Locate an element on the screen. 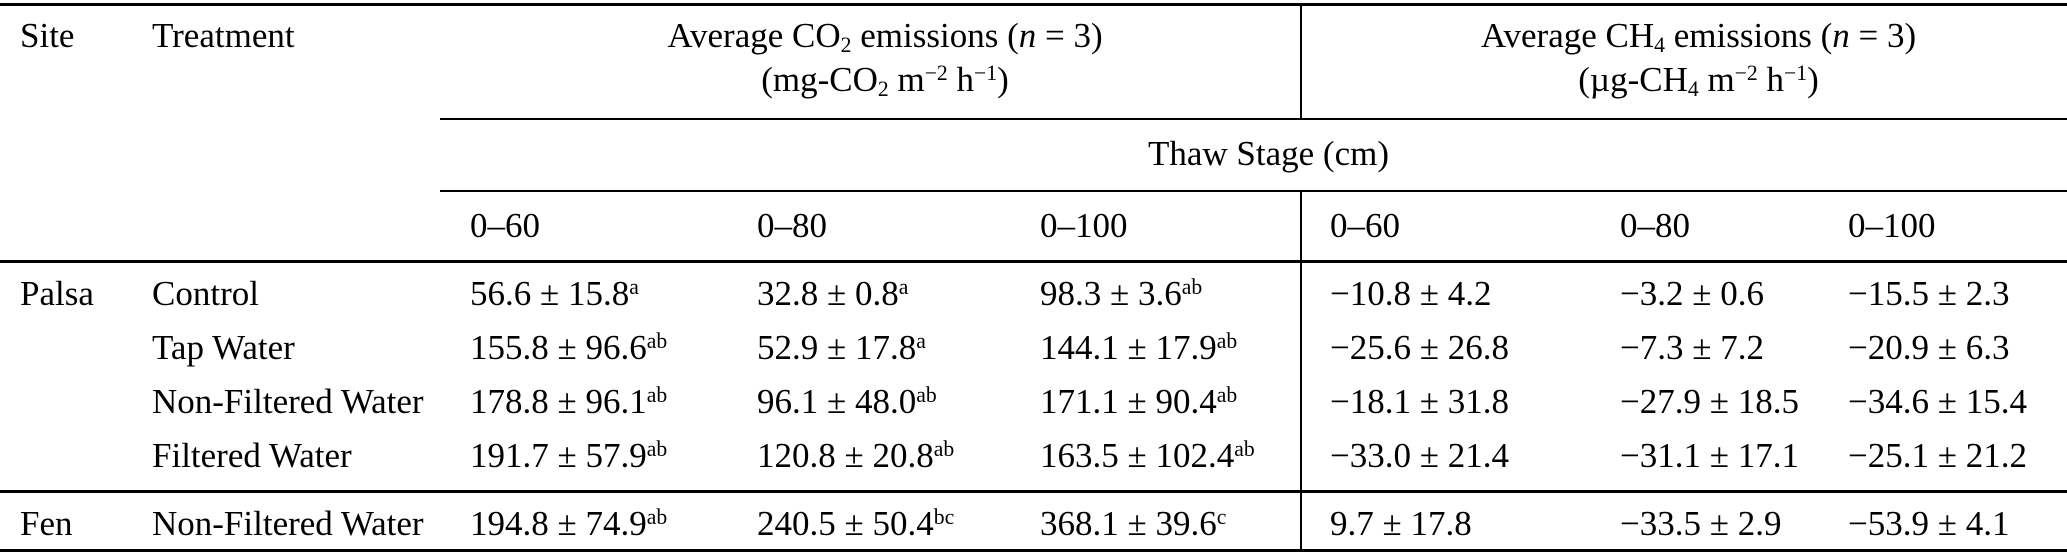 The width and height of the screenshot is (2067, 553). depth-header-ch4-0-60: 0–60 is located at coordinates (1365, 225).